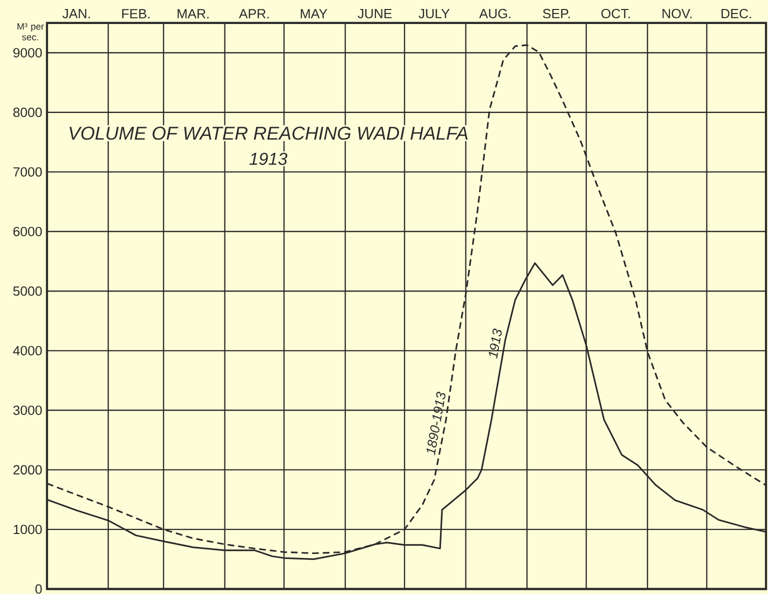  I want to click on y-tick-label: 0, so click(38, 589).